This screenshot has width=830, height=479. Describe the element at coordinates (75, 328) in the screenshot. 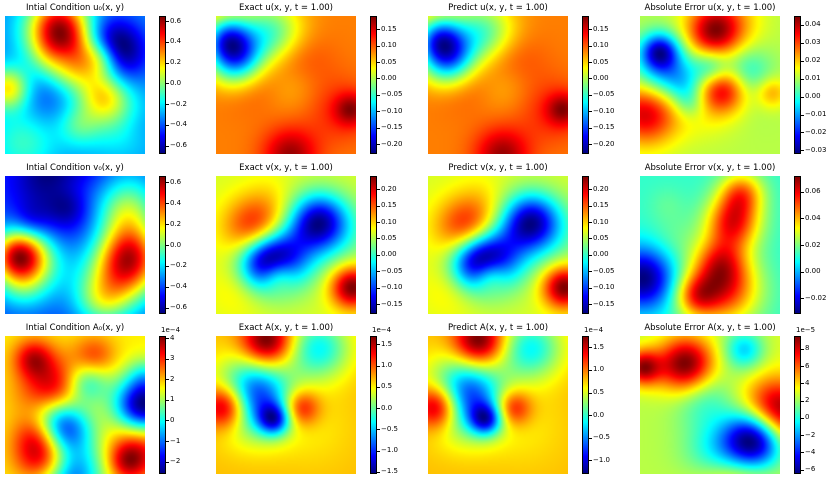

I see `panel-title: Intial Condition A₀(x, y)` at that location.